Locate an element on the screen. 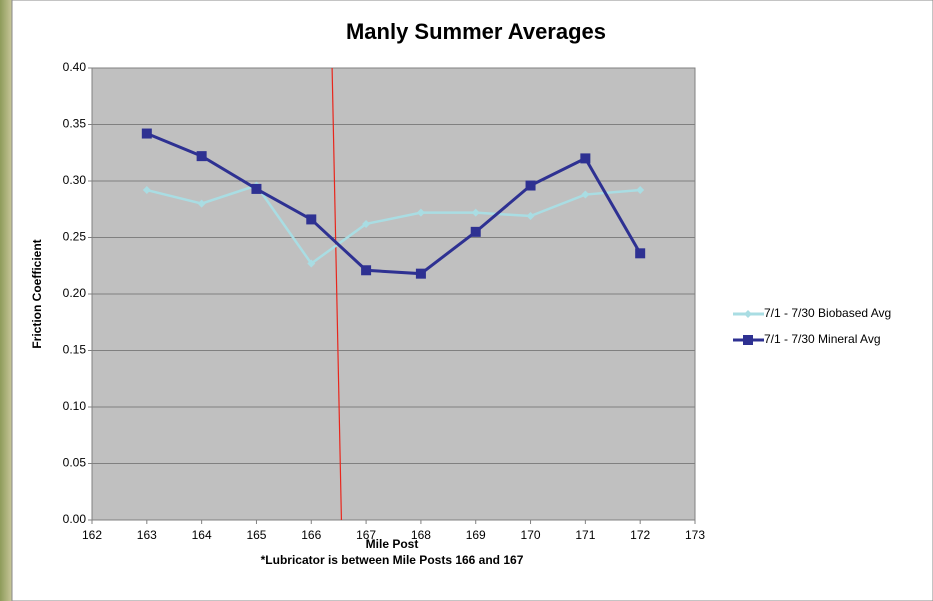 Image resolution: width=933 pixels, height=601 pixels. x-tick-label: 165 is located at coordinates (256, 535).